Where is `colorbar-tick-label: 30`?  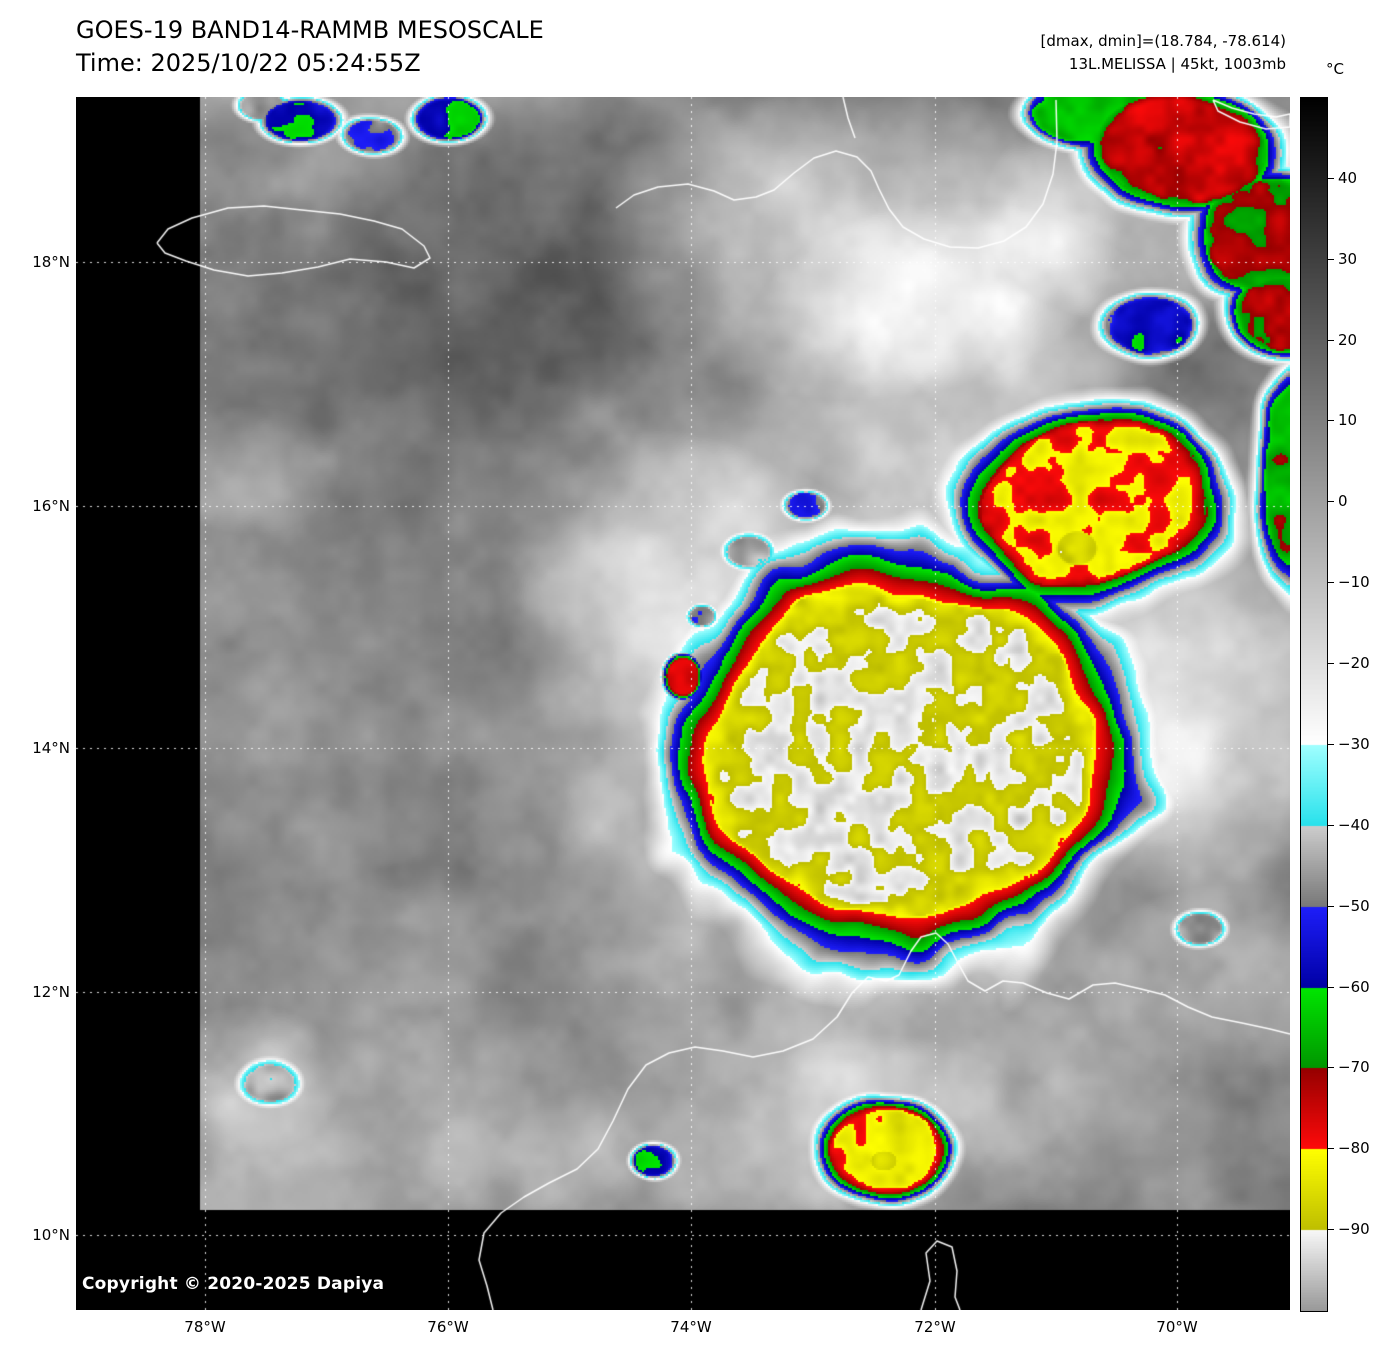 colorbar-tick-label: 30 is located at coordinates (1348, 258).